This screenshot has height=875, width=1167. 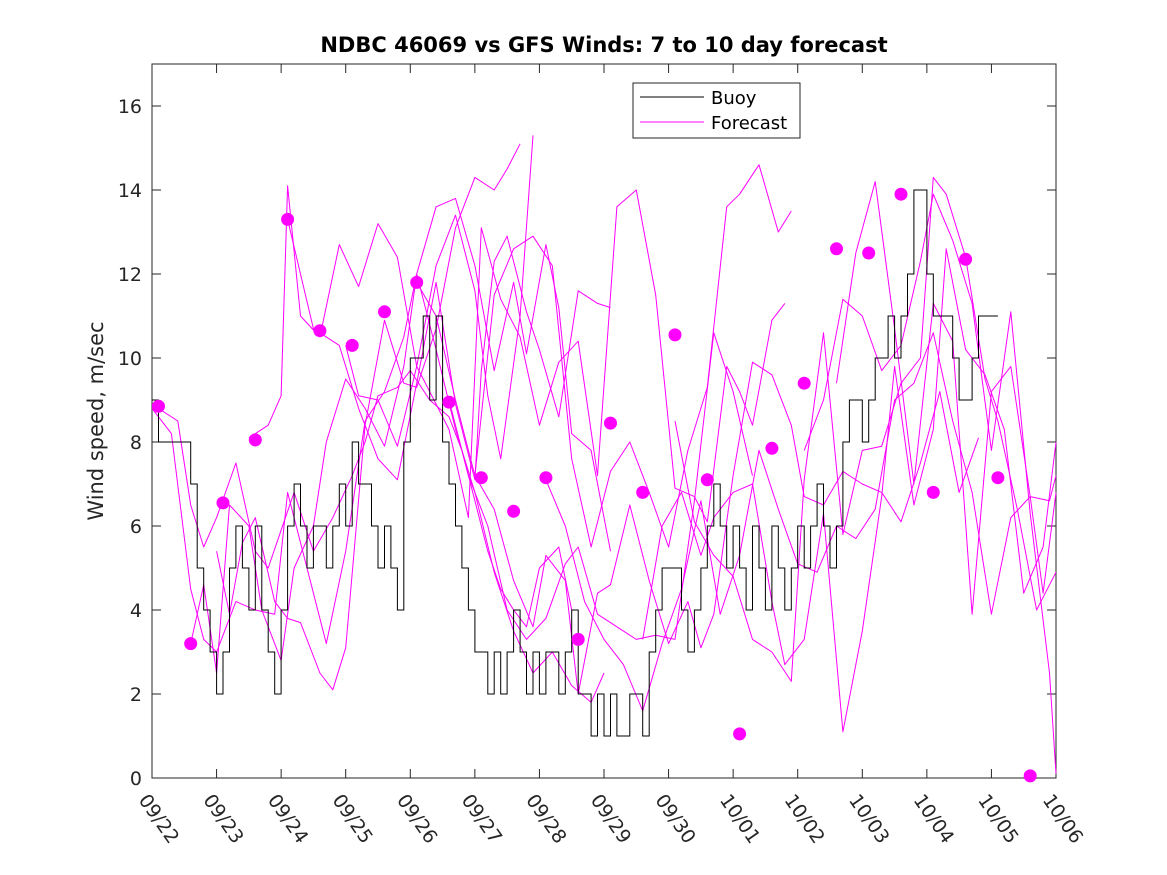 What do you see at coordinates (136, 527) in the screenshot?
I see `y-tick-label: 6` at bounding box center [136, 527].